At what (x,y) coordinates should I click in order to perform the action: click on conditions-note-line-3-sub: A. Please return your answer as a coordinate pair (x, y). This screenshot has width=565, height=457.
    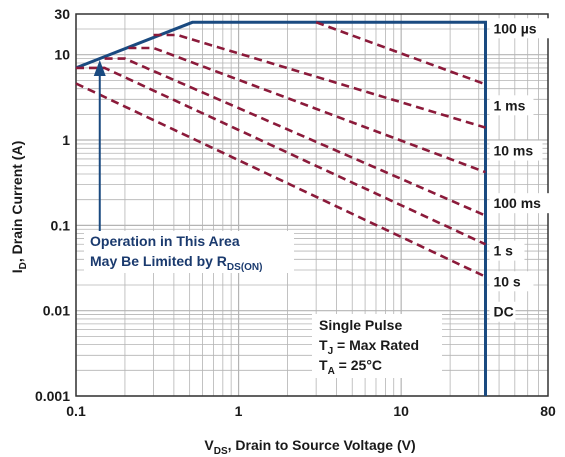
    Looking at the image, I should click on (331, 371).